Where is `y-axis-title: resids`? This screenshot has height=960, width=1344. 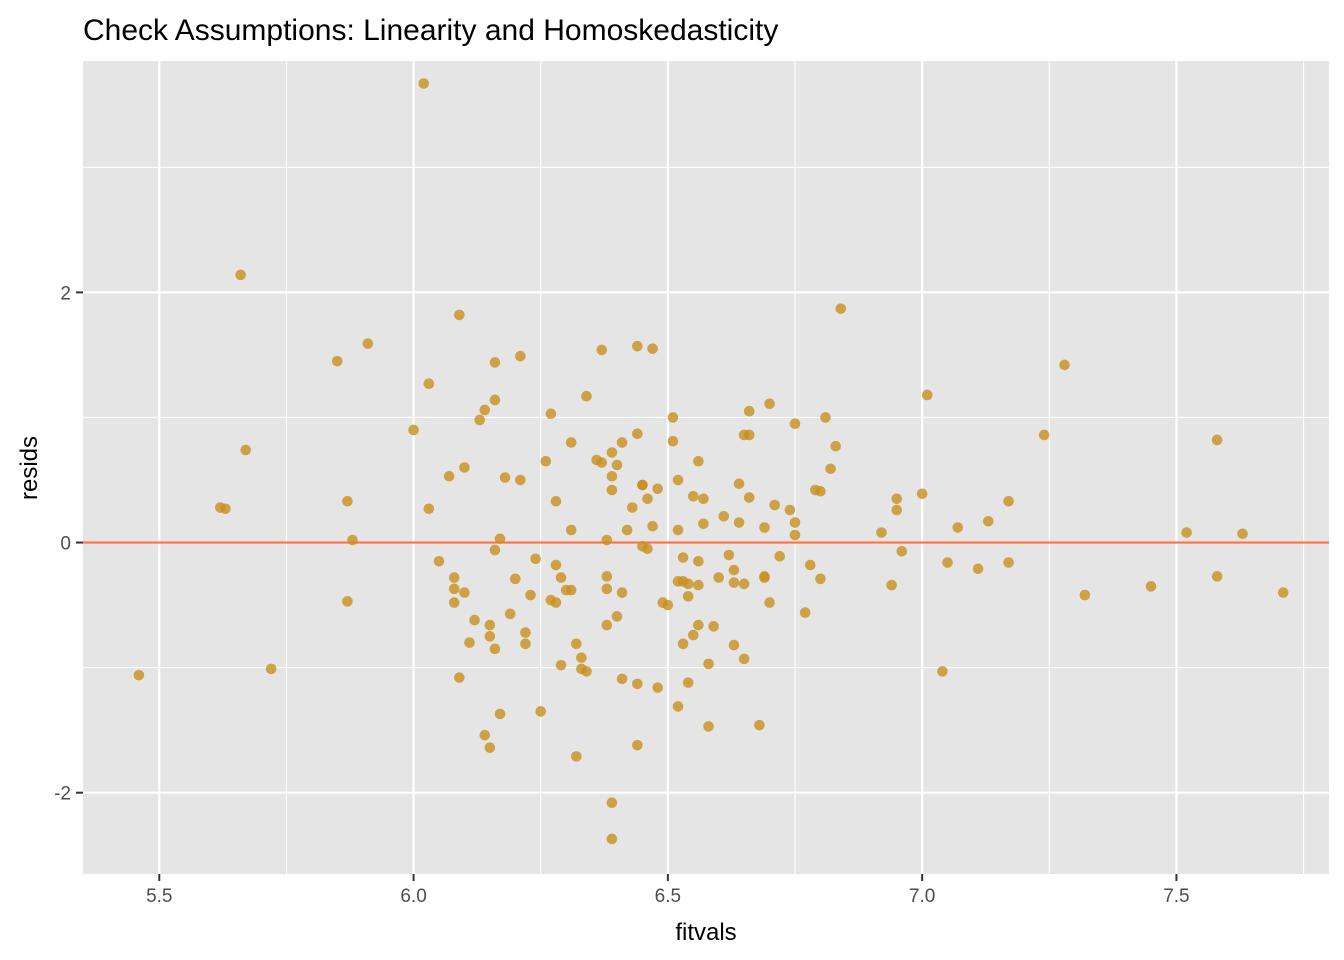 y-axis-title: resids is located at coordinates (29, 468).